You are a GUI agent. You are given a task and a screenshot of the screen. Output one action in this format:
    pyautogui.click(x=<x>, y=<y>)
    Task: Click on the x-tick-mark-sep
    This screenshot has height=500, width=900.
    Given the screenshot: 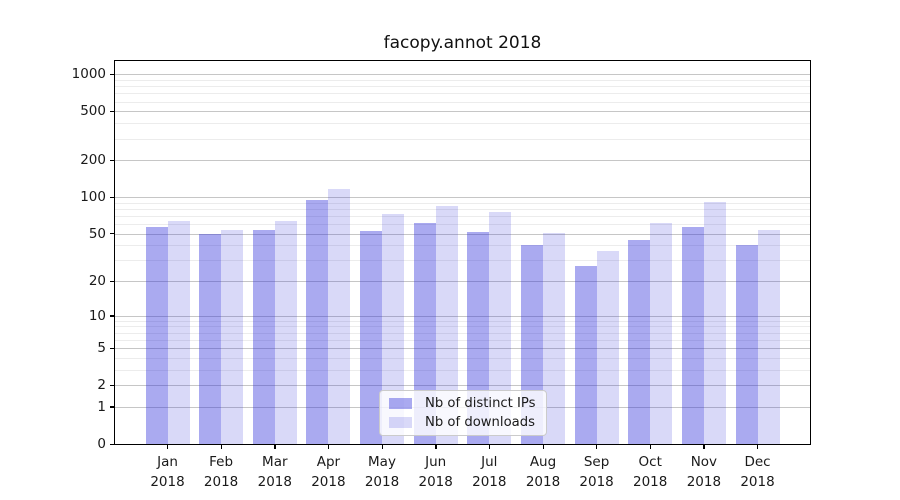 What is the action you would take?
    pyautogui.click(x=597, y=447)
    